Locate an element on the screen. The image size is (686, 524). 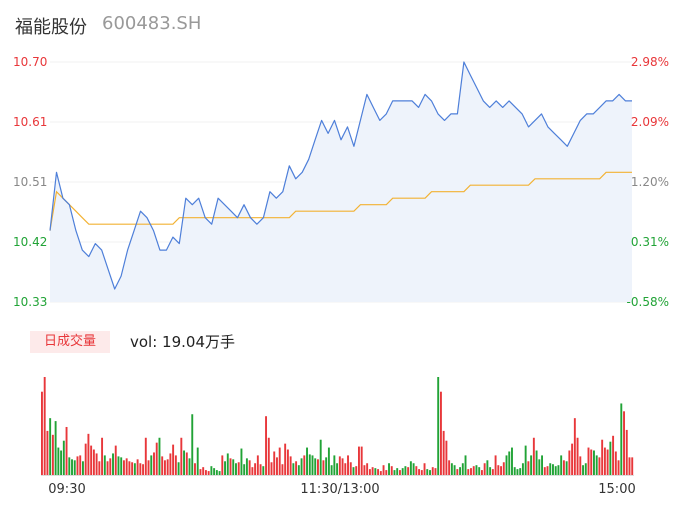
stock-name: 福能股份 is located at coordinates (51, 27).